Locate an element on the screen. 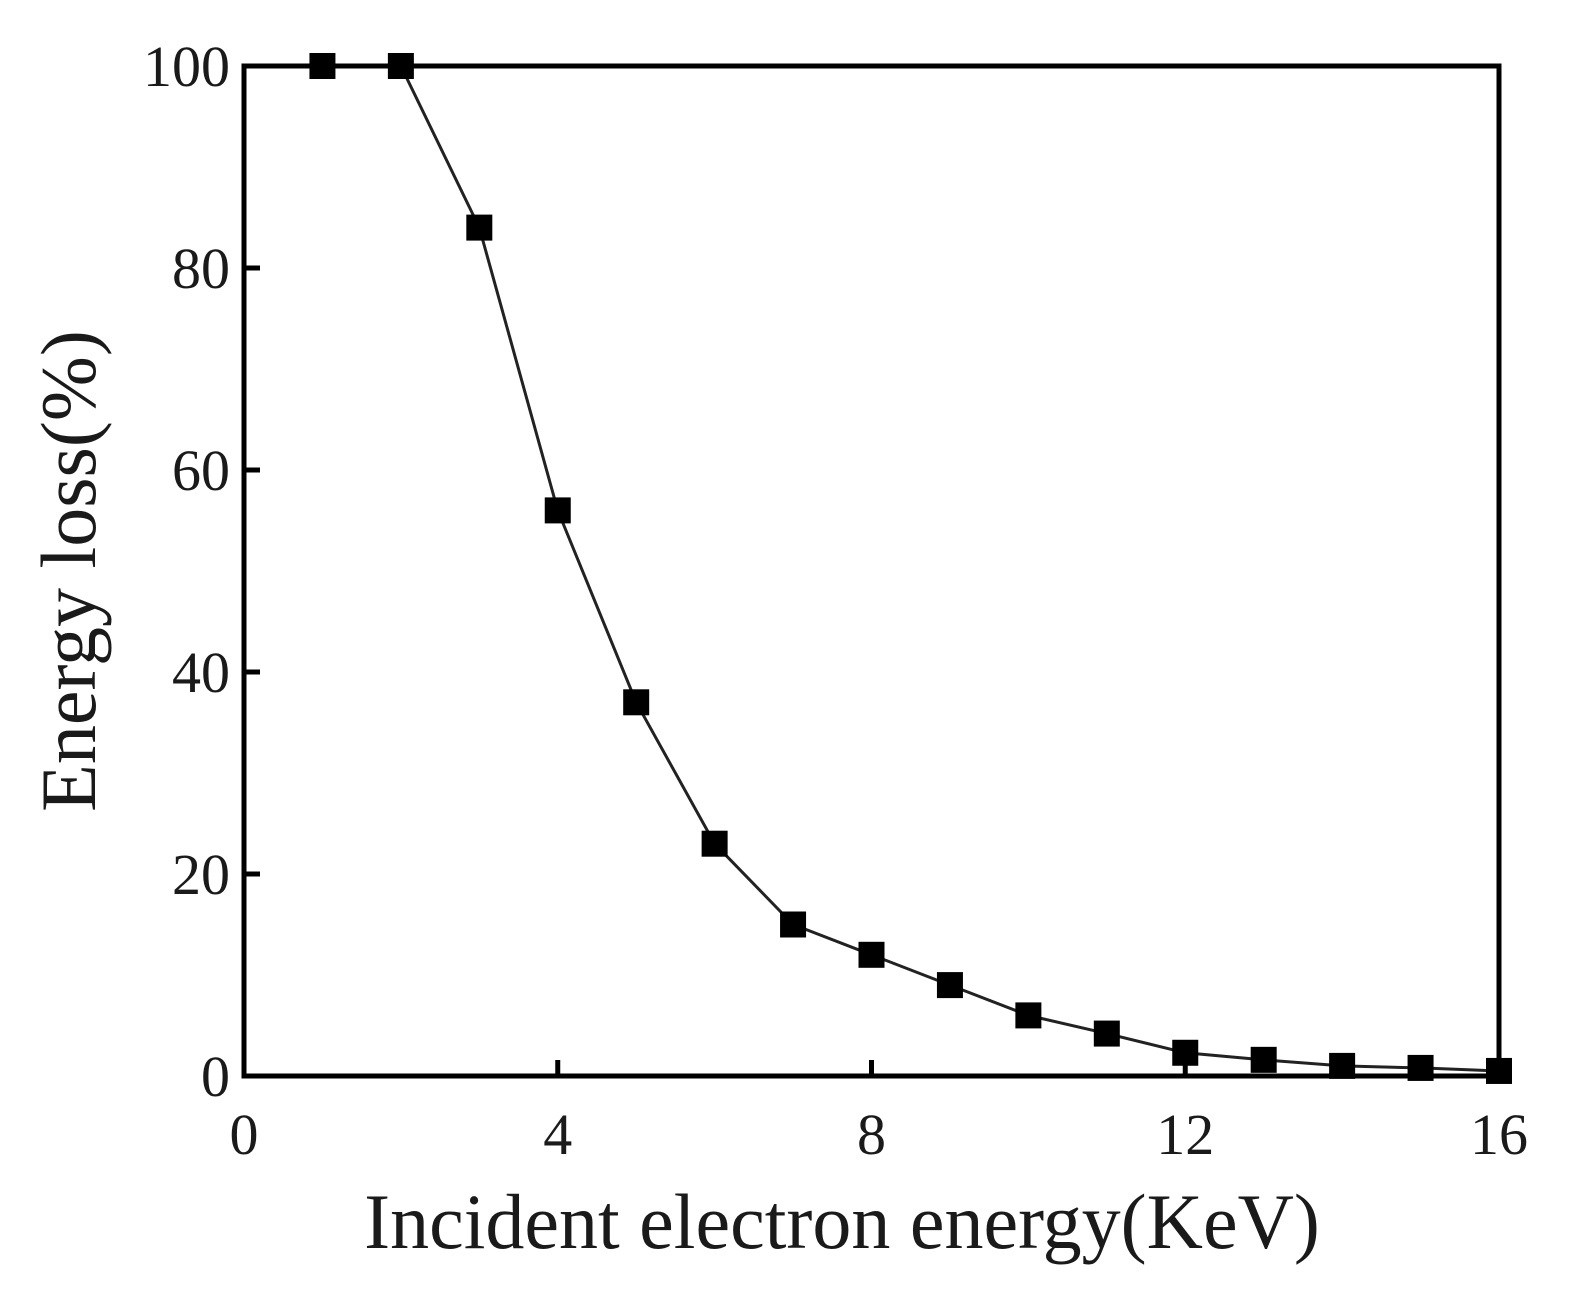  x-tick-label: 4 is located at coordinates (557, 1134).